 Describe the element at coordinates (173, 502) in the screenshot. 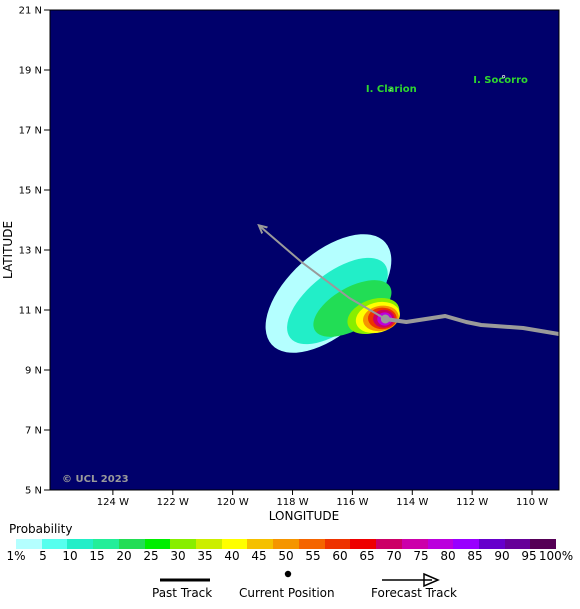

I see `lon-tick-label: 122 W` at that location.